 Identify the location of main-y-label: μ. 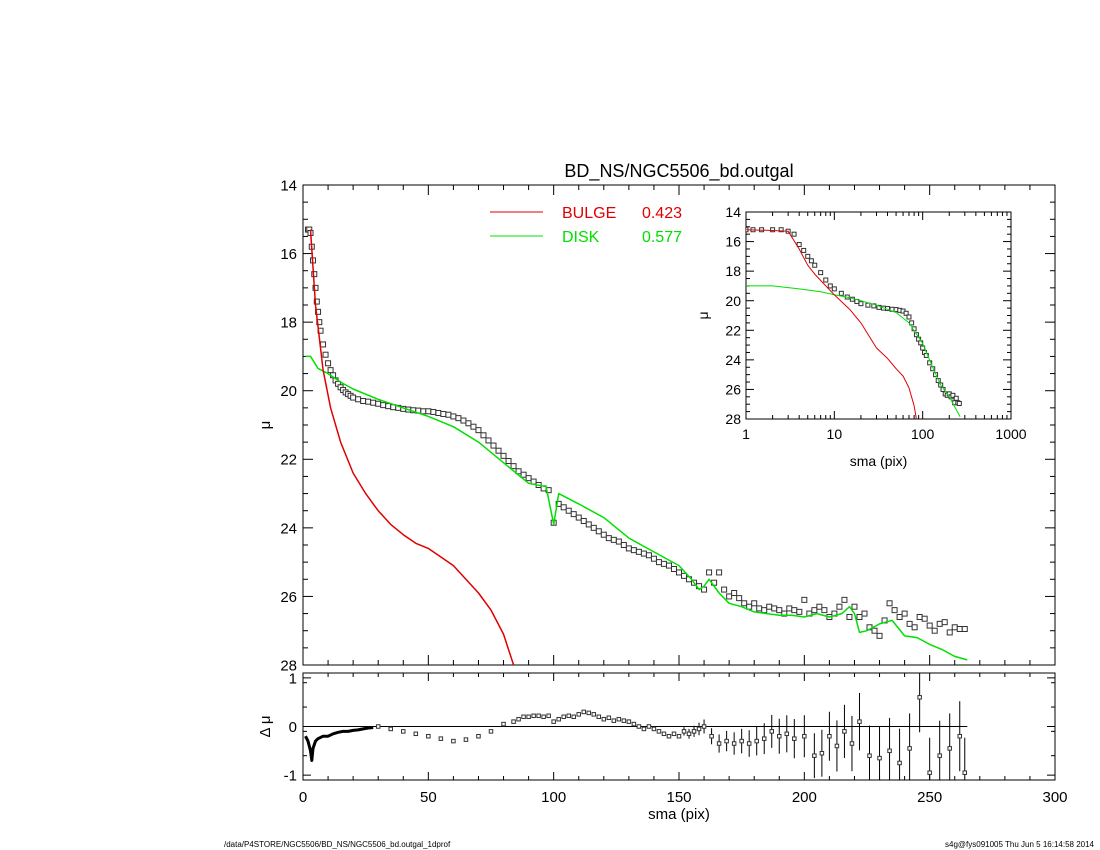
(265, 425).